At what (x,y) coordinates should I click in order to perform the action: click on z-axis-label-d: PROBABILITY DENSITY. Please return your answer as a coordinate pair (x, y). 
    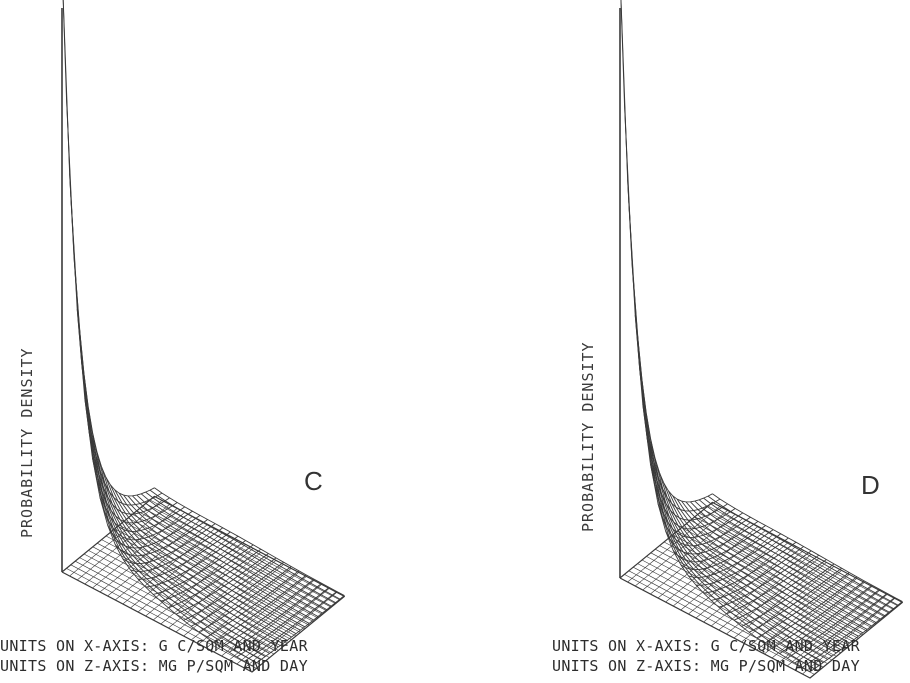
    Looking at the image, I should click on (588, 436).